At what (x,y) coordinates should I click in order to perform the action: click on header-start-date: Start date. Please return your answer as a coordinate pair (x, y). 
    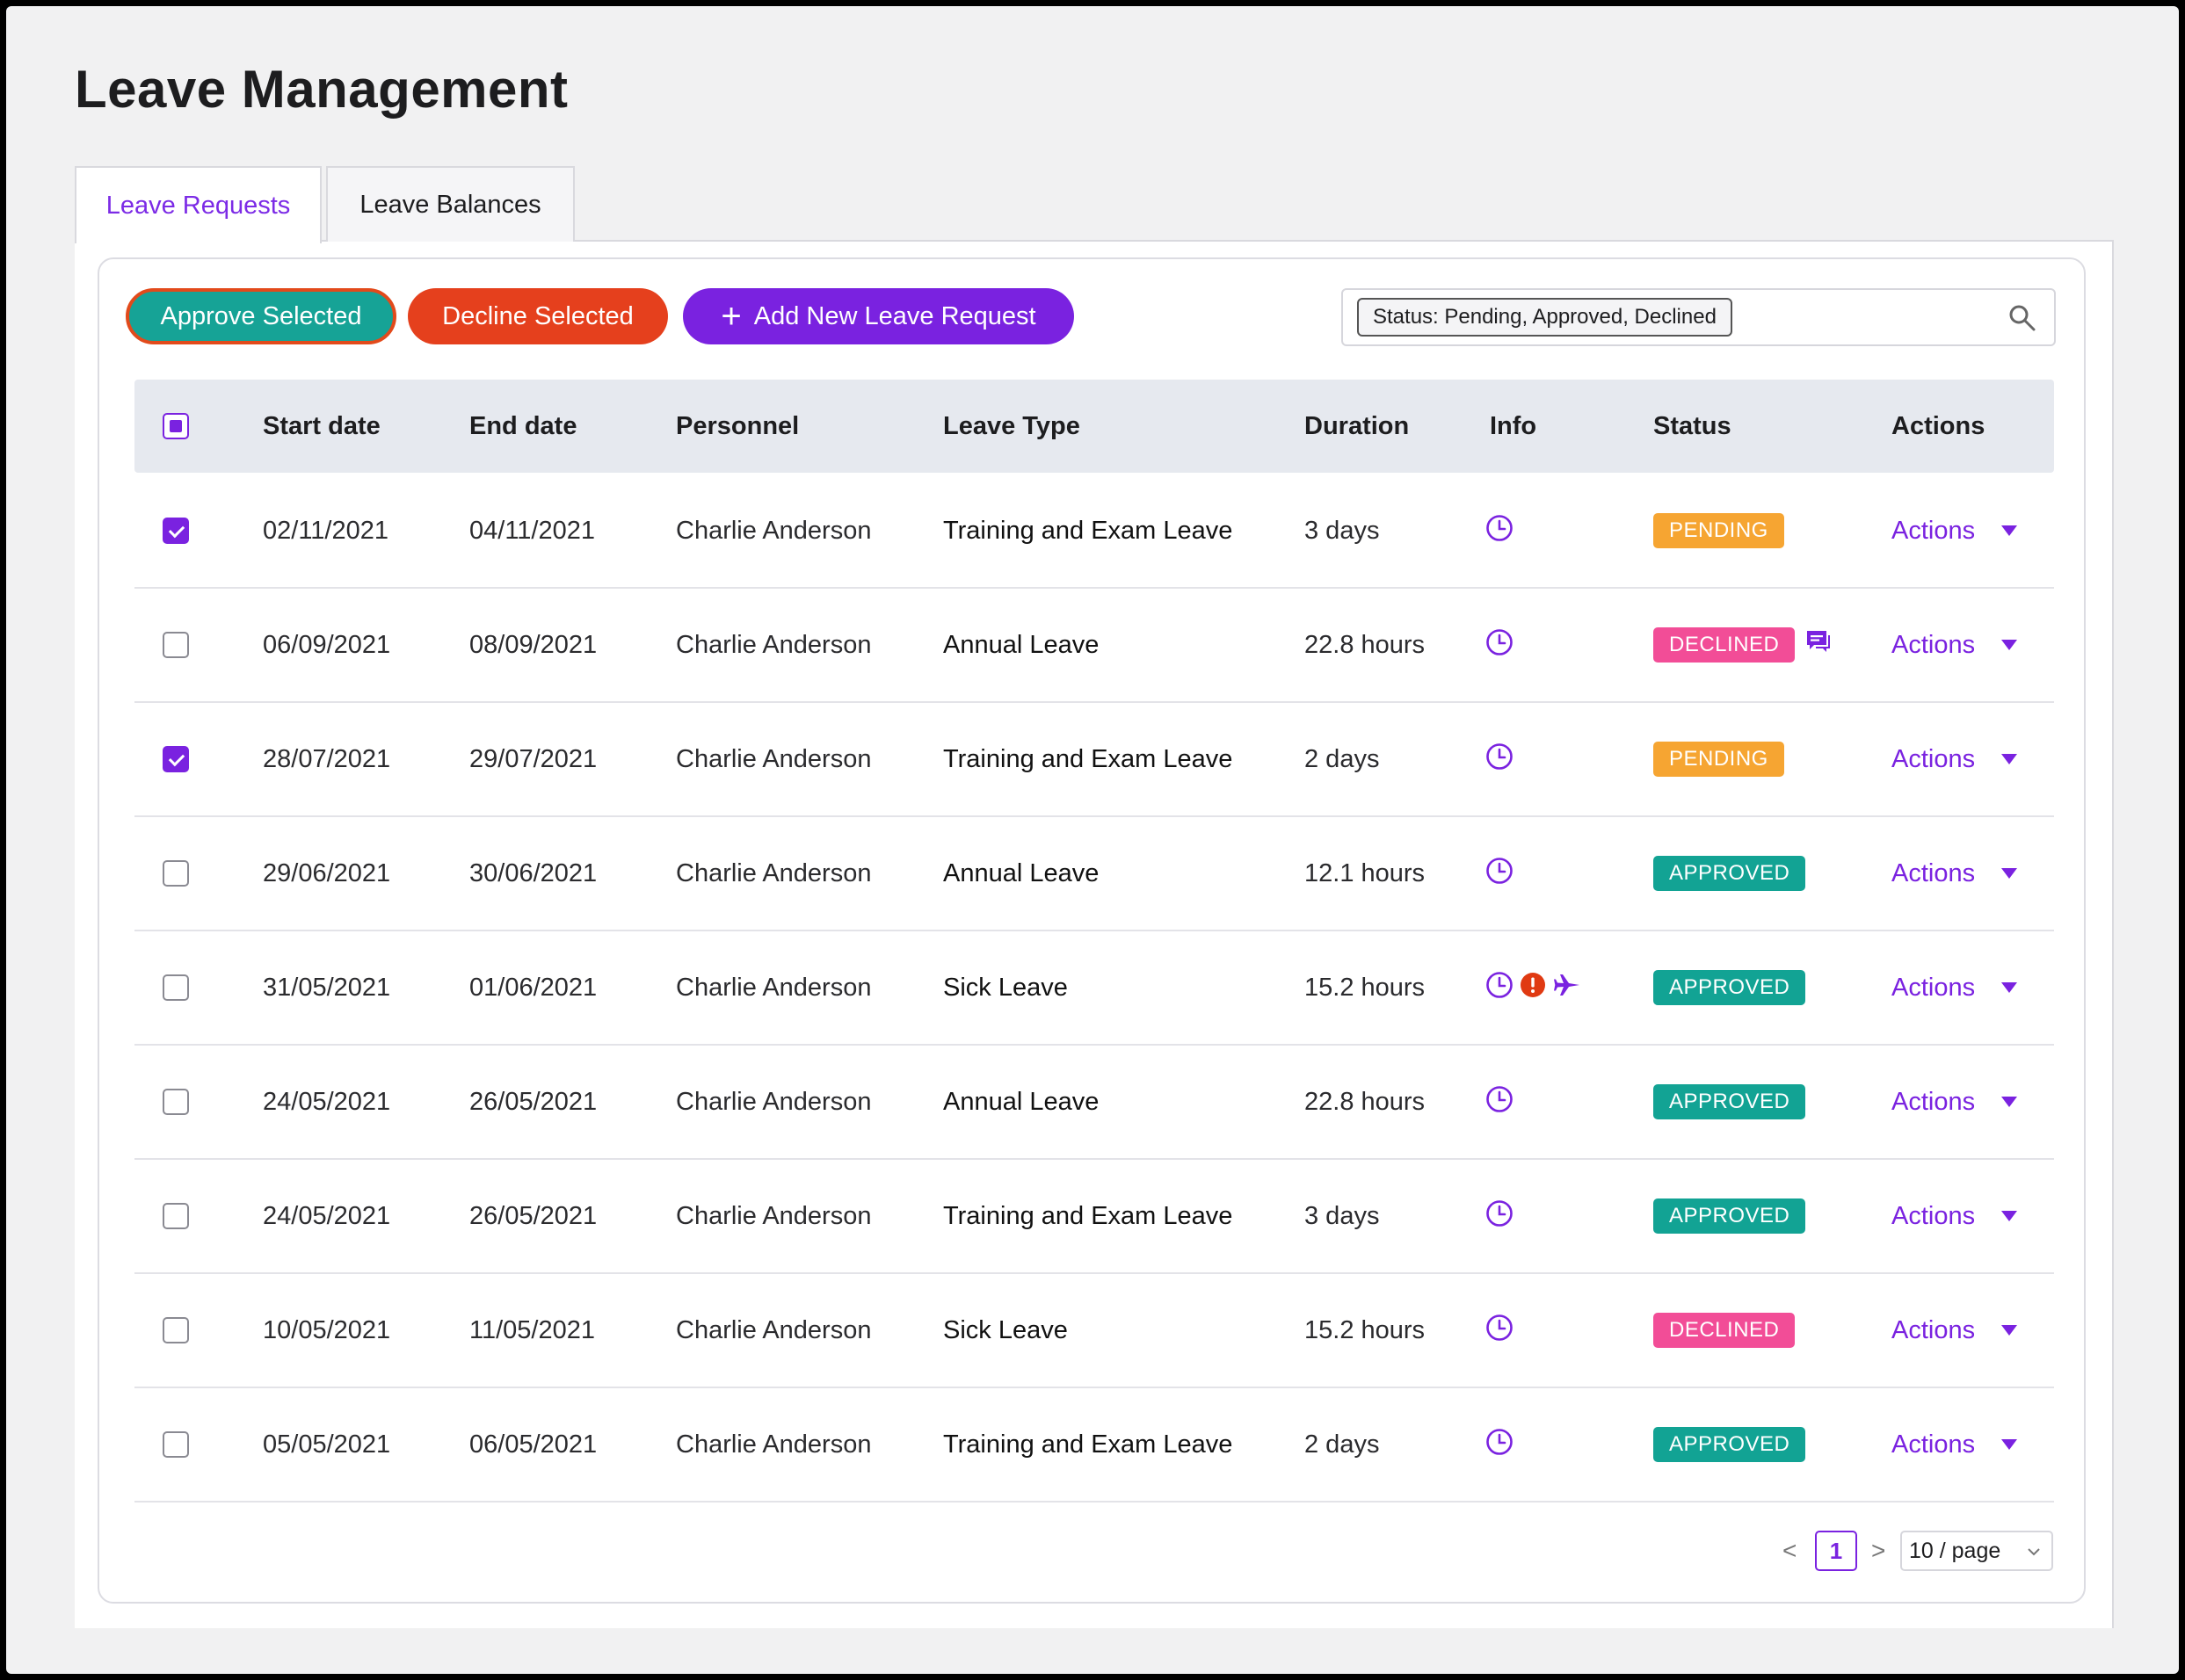
    Looking at the image, I should click on (322, 425).